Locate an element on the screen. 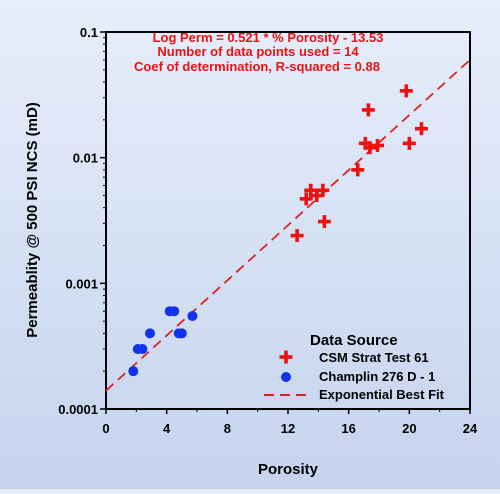 This screenshot has height=494, width=500. x-tick-label: 8 is located at coordinates (227, 428).